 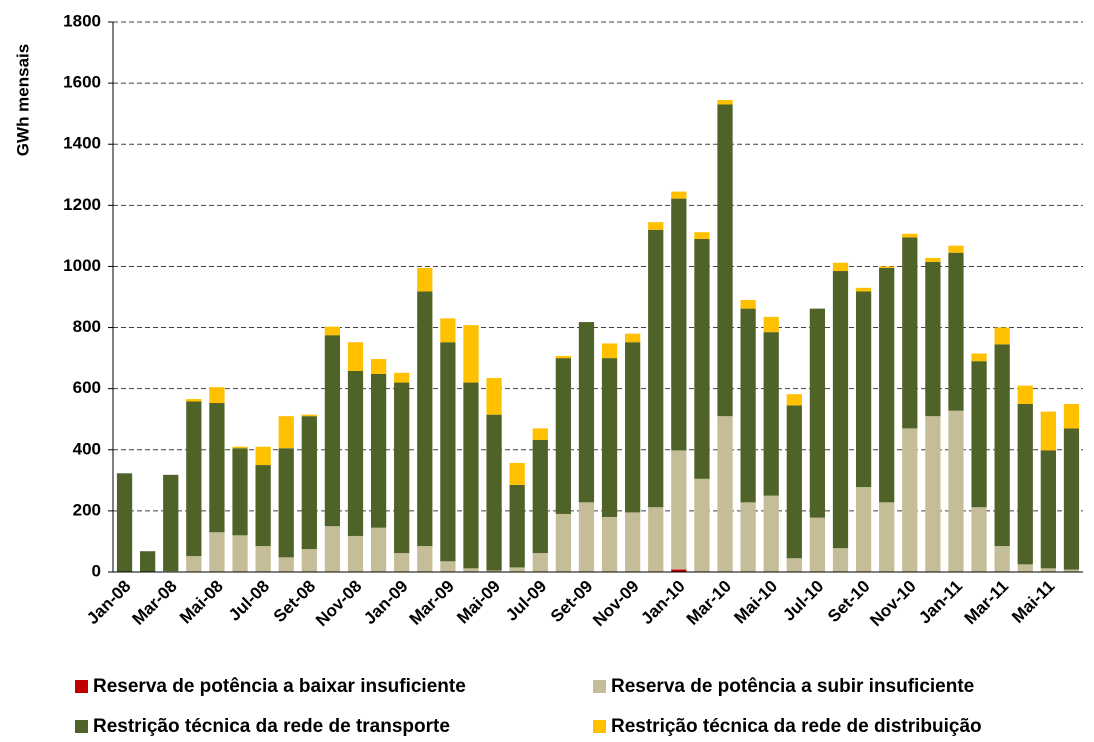 What do you see at coordinates (109, 603) in the screenshot?
I see `x-tick-label: Jan-08` at bounding box center [109, 603].